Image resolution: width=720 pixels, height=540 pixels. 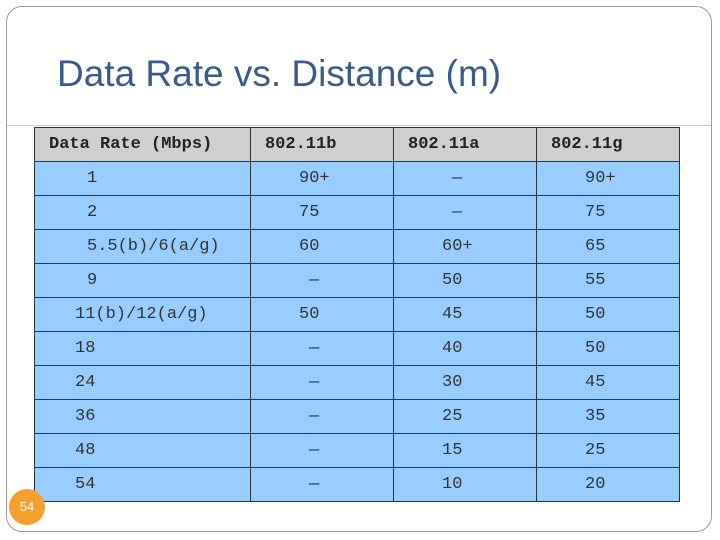 I want to click on table-row: 54—10 20, so click(x=357, y=484).